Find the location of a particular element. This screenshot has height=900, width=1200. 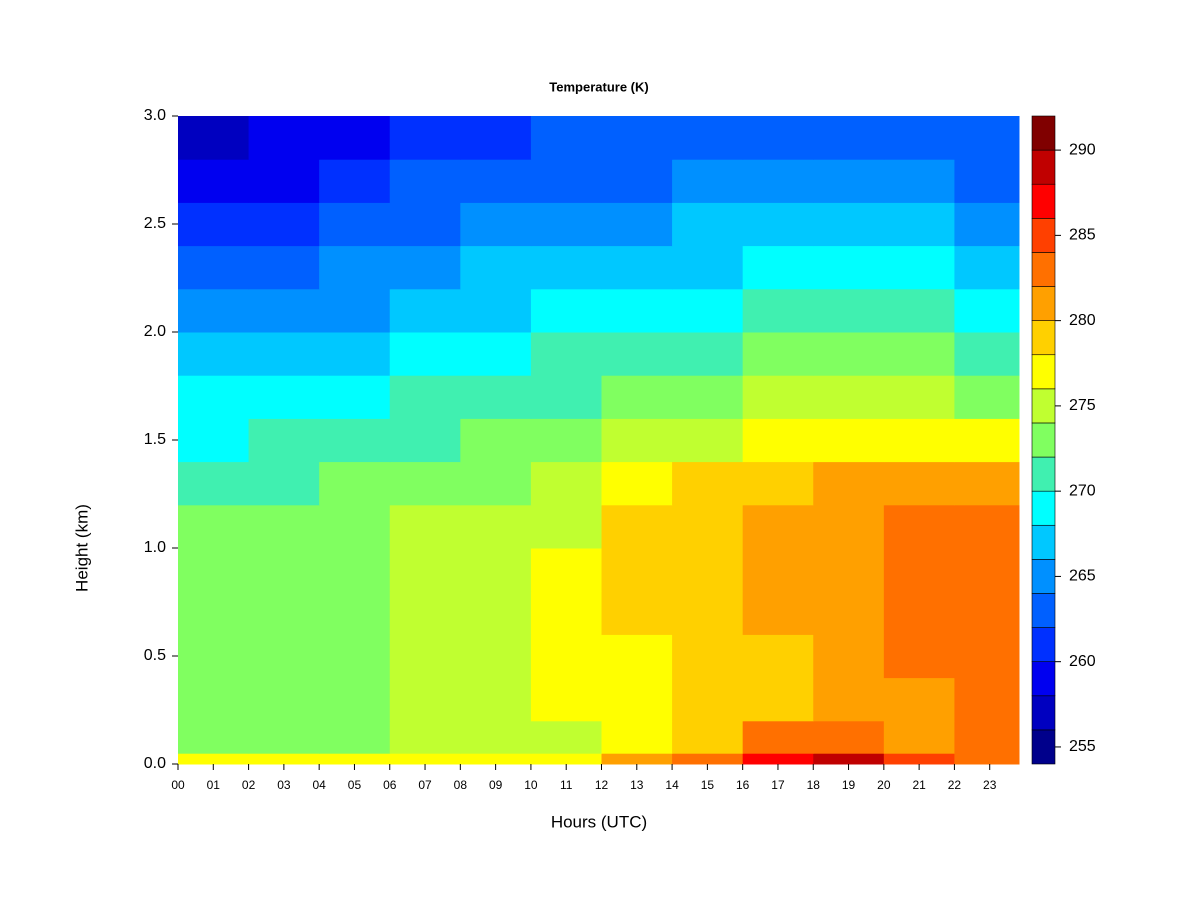

x-tick-label: 06 is located at coordinates (390, 785).